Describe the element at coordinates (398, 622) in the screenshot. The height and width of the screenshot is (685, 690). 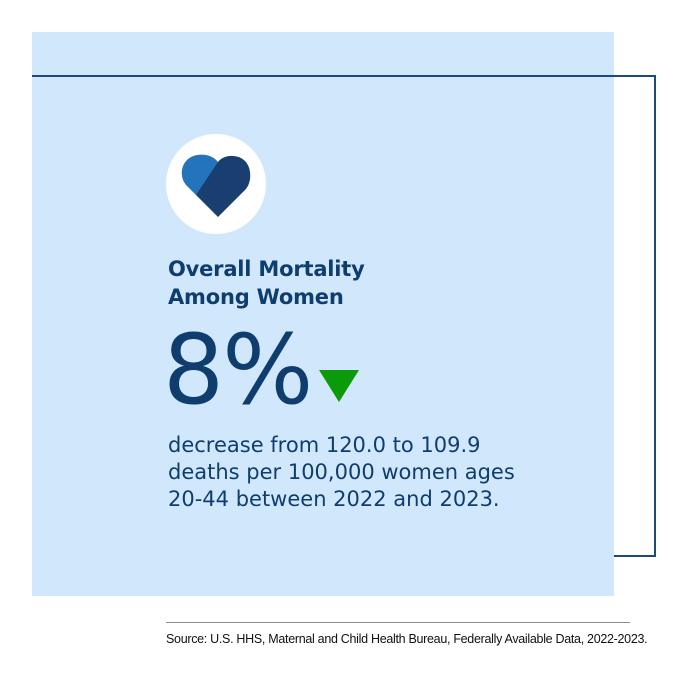
I see `footer-divider` at that location.